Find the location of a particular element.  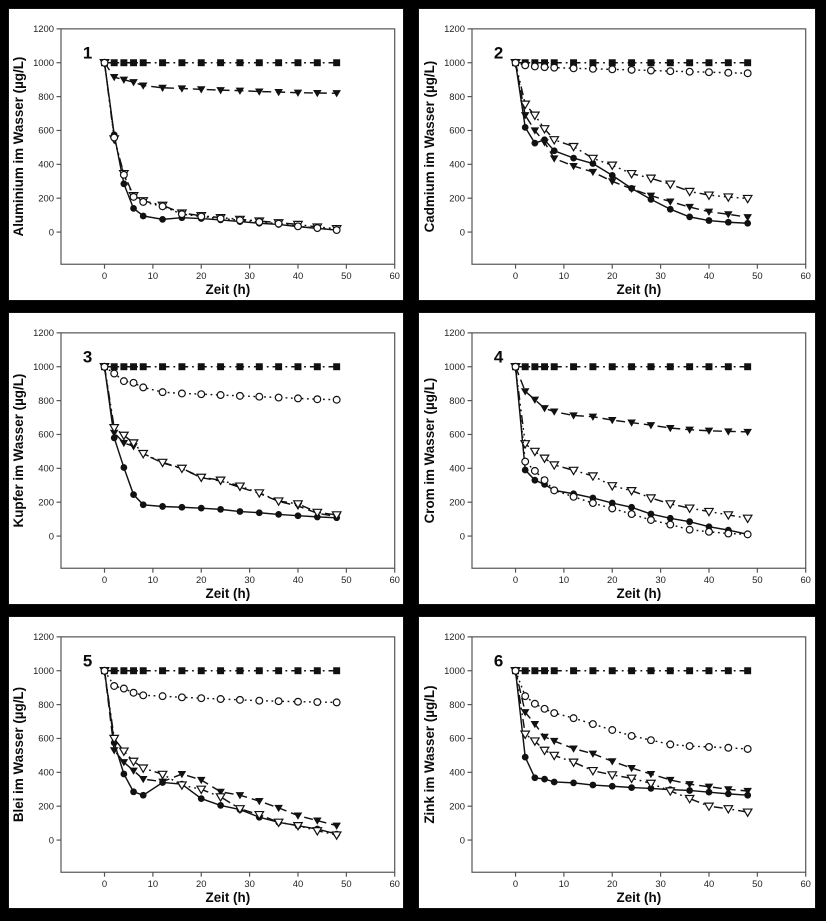

series-open-triangle-down is located at coordinates (220, 754).